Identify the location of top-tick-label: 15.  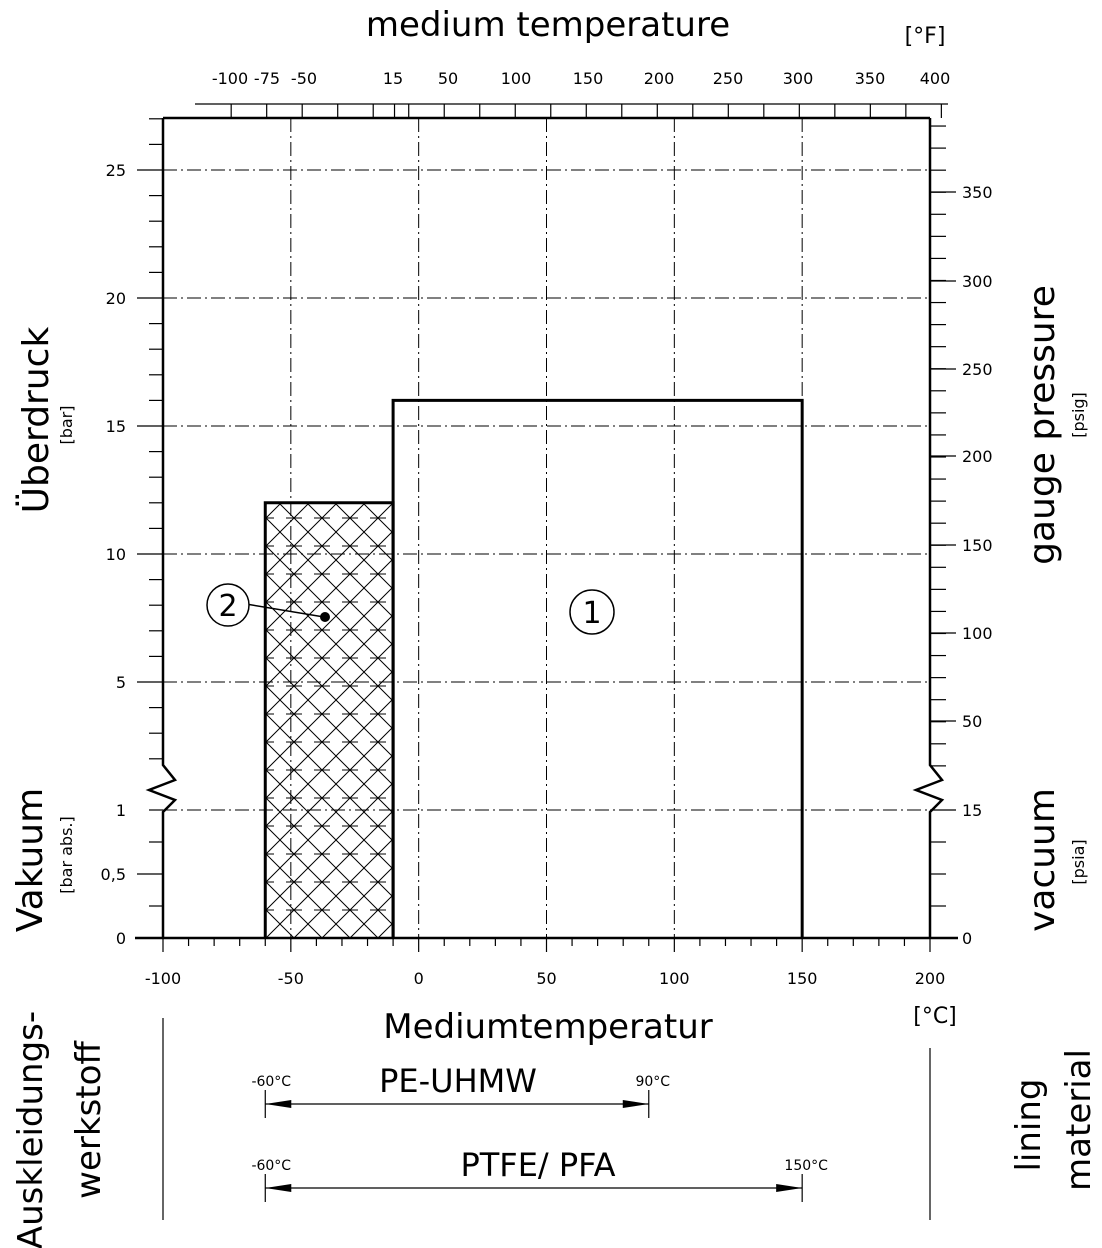
(393, 78).